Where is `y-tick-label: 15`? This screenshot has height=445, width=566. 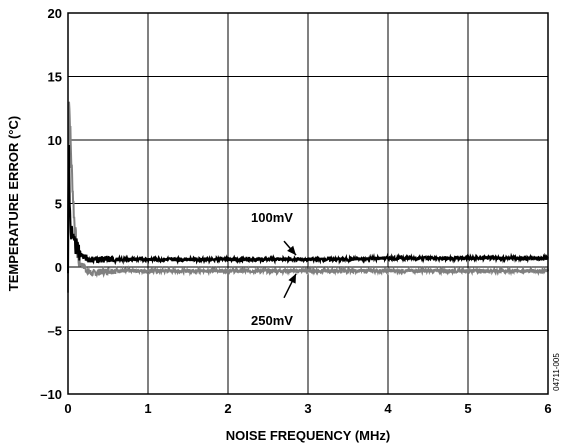 y-tick-label: 15 is located at coordinates (55, 77).